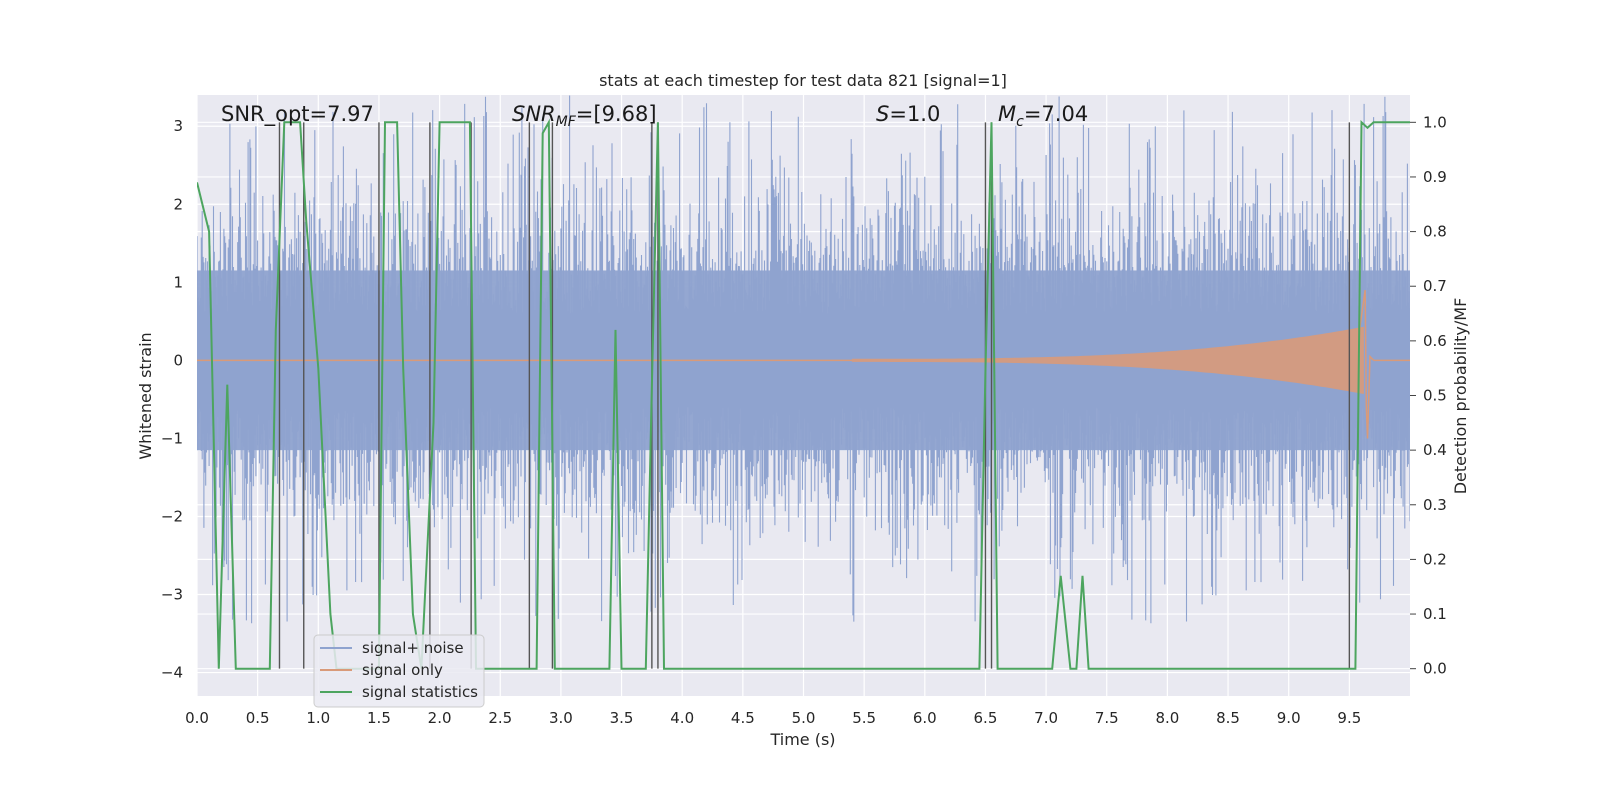 The image size is (1600, 800). Describe the element at coordinates (1349, 718) in the screenshot. I see `x-tick-label: 9.5` at that location.